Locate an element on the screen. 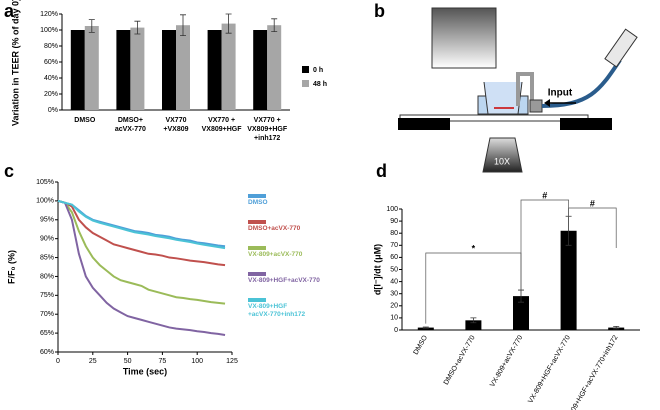 The width and height of the screenshot is (660, 410). y-tick-label: 90% is located at coordinates (47, 239).